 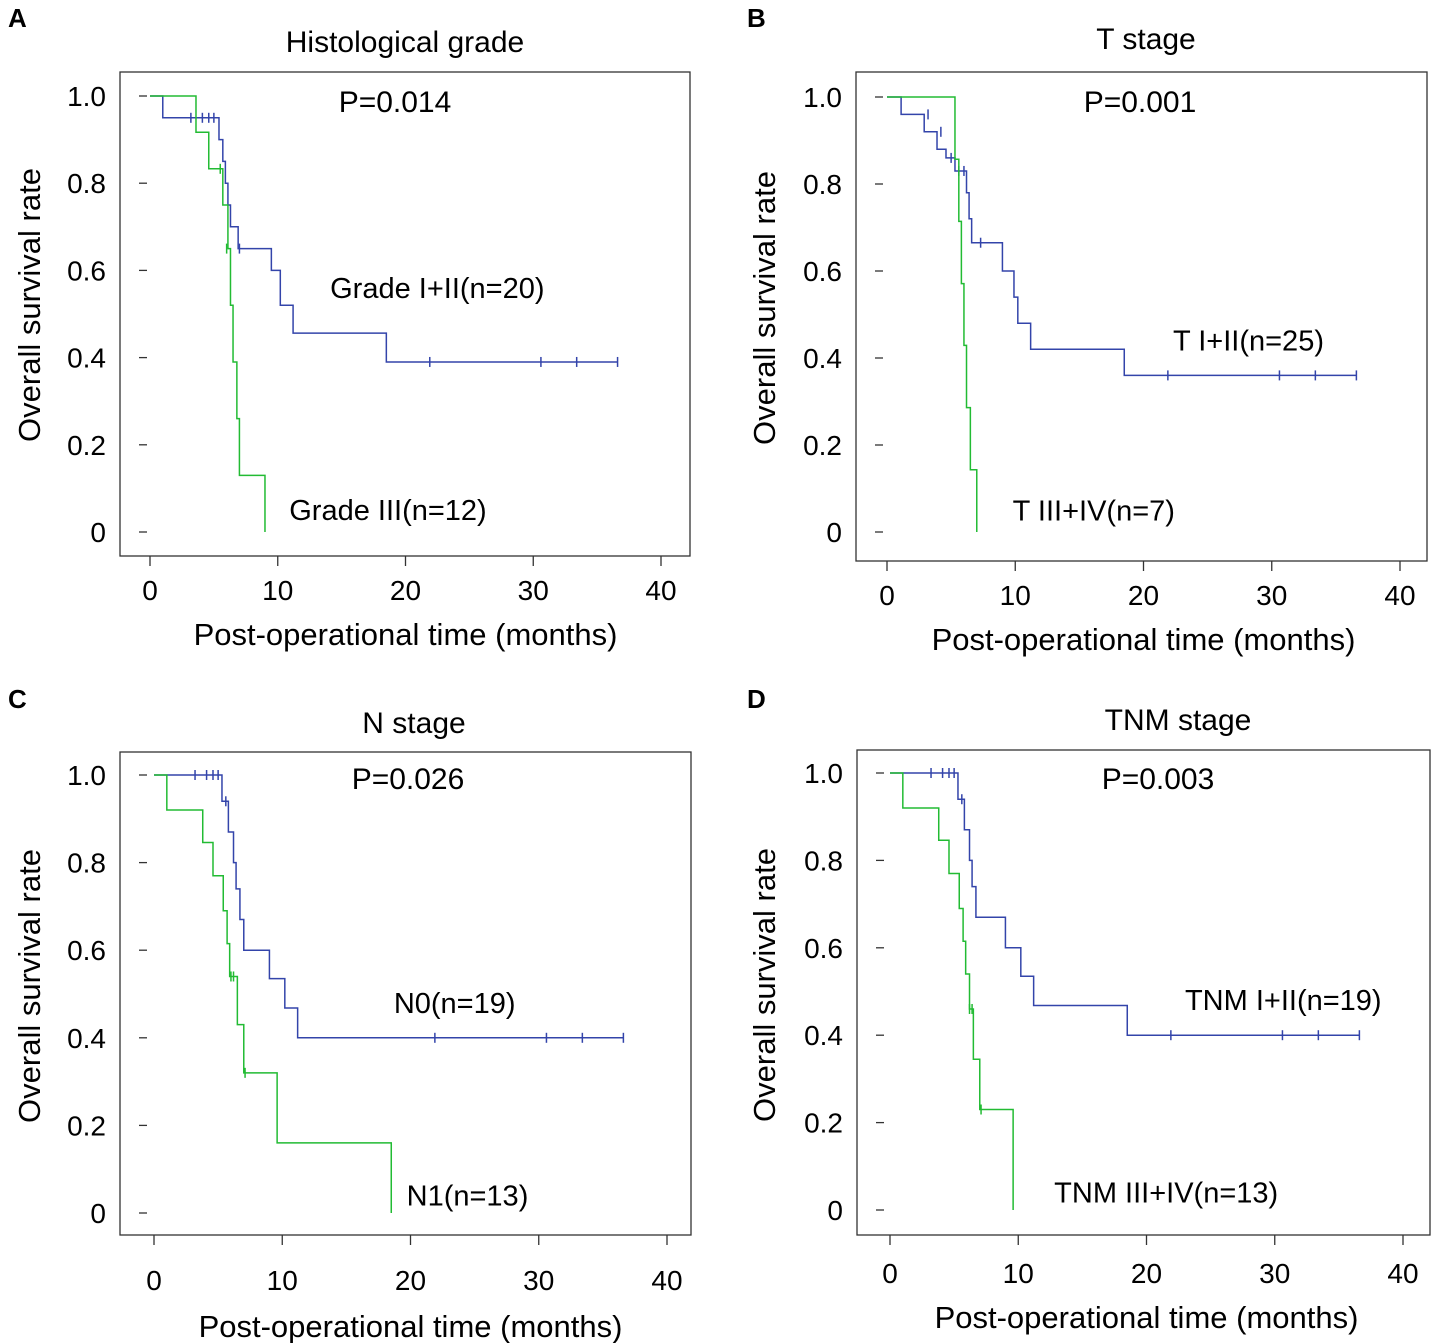 I want to click on series-label: N0(n=19), so click(x=455, y=1004).